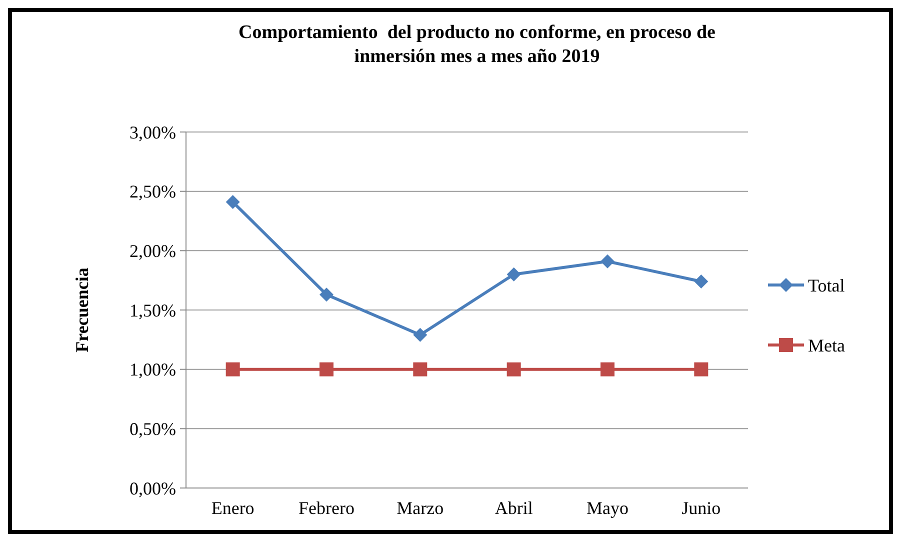 This screenshot has height=542, width=901. What do you see at coordinates (153, 488) in the screenshot?
I see `y-tick-label: 0,00%` at bounding box center [153, 488].